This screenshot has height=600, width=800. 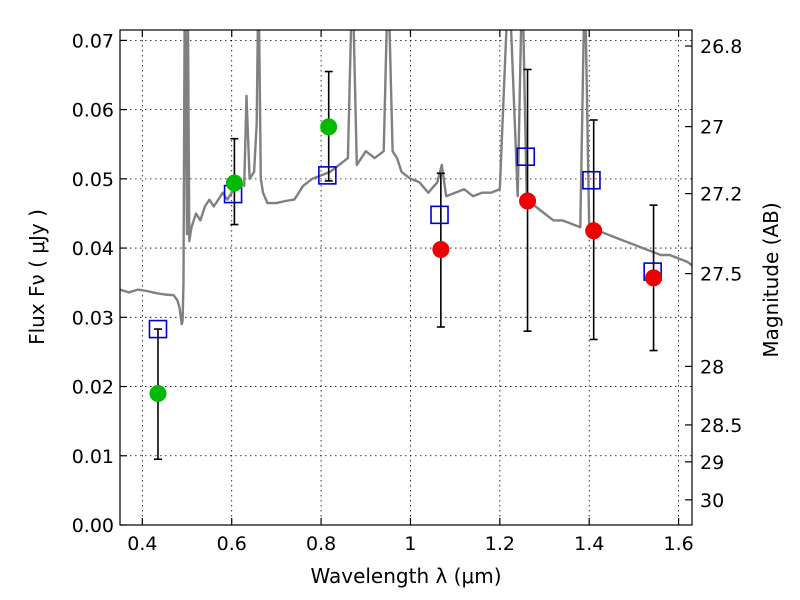 I want to click on y-tick-label: 0.02, so click(x=93, y=388).